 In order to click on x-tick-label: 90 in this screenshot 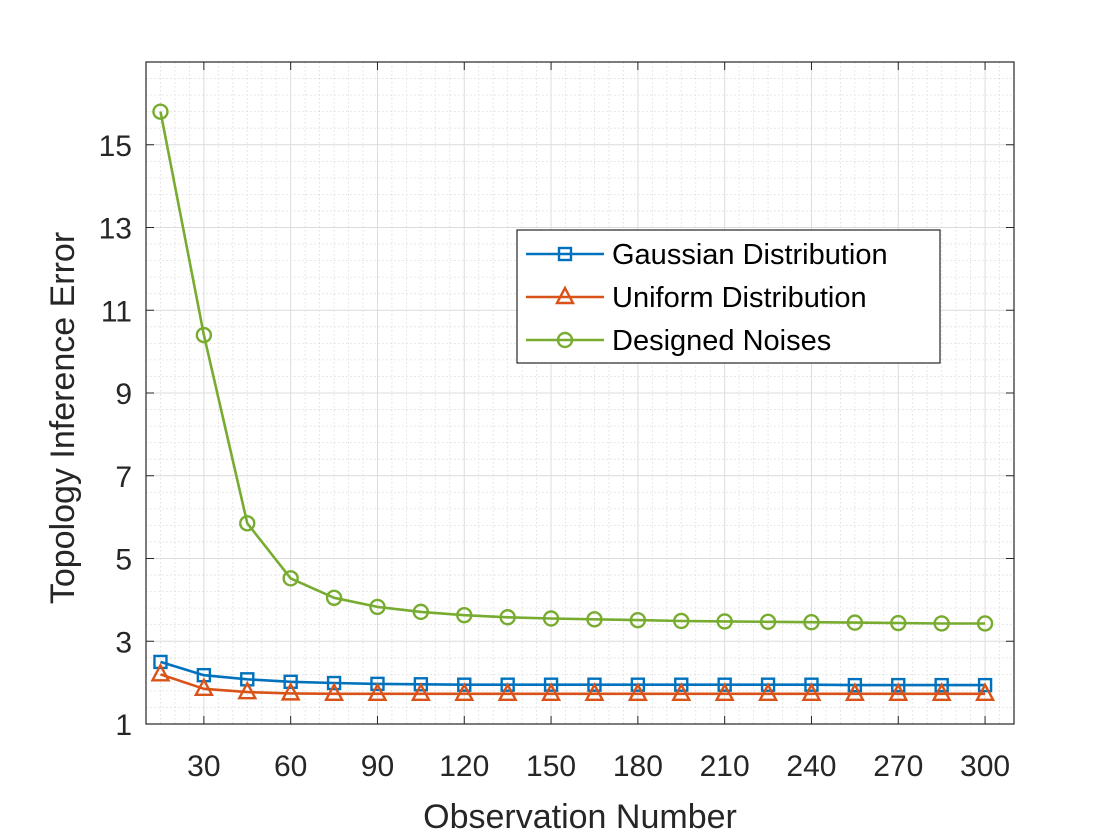, I will do `click(377, 766)`.